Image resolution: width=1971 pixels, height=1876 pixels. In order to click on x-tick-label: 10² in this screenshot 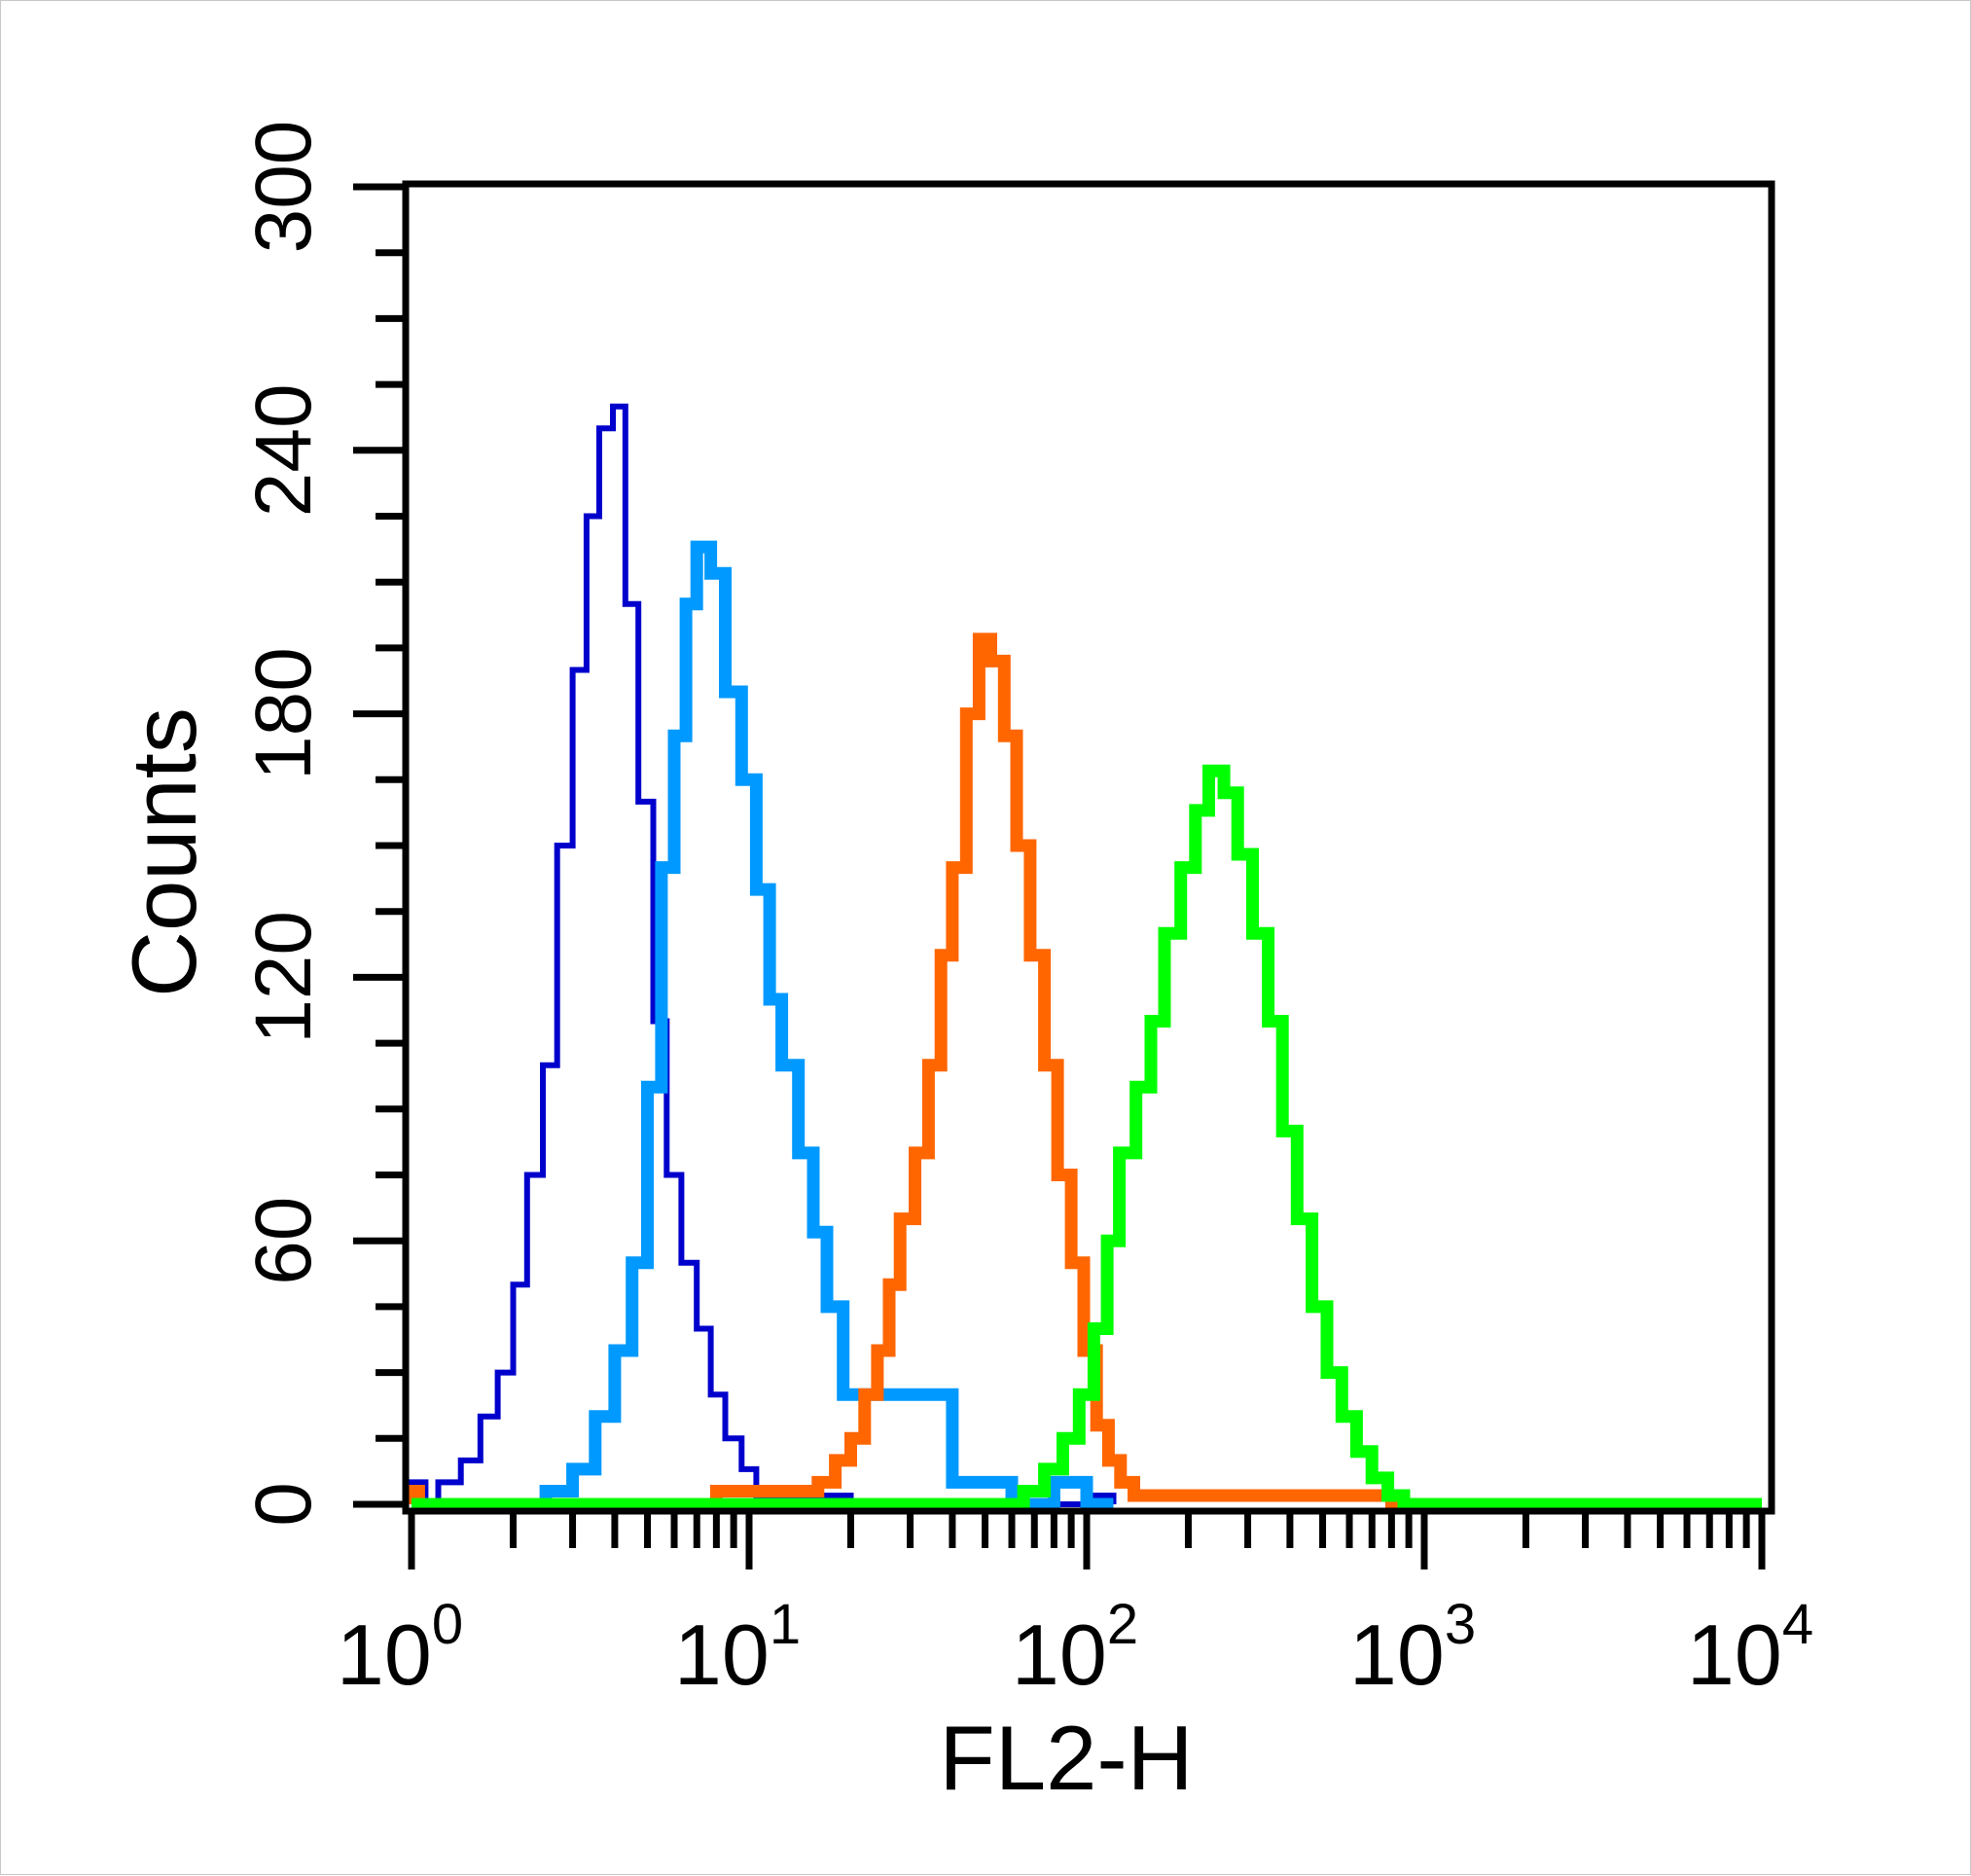, I will do `click(1075, 1648)`.